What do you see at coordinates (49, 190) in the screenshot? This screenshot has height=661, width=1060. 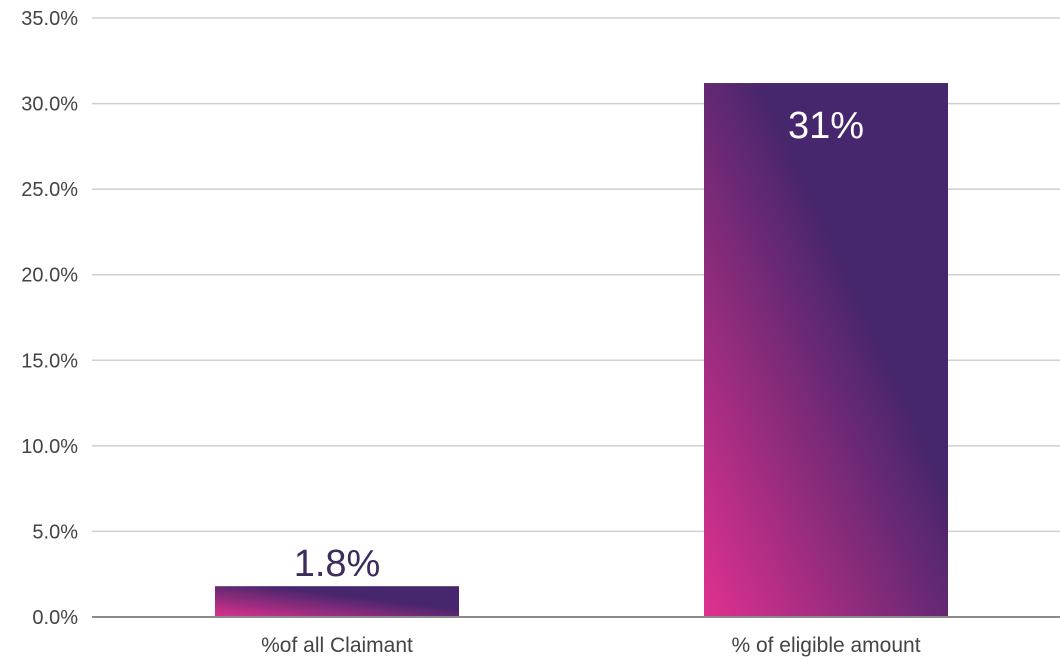 I see `y-tick-label: 25.0%` at bounding box center [49, 190].